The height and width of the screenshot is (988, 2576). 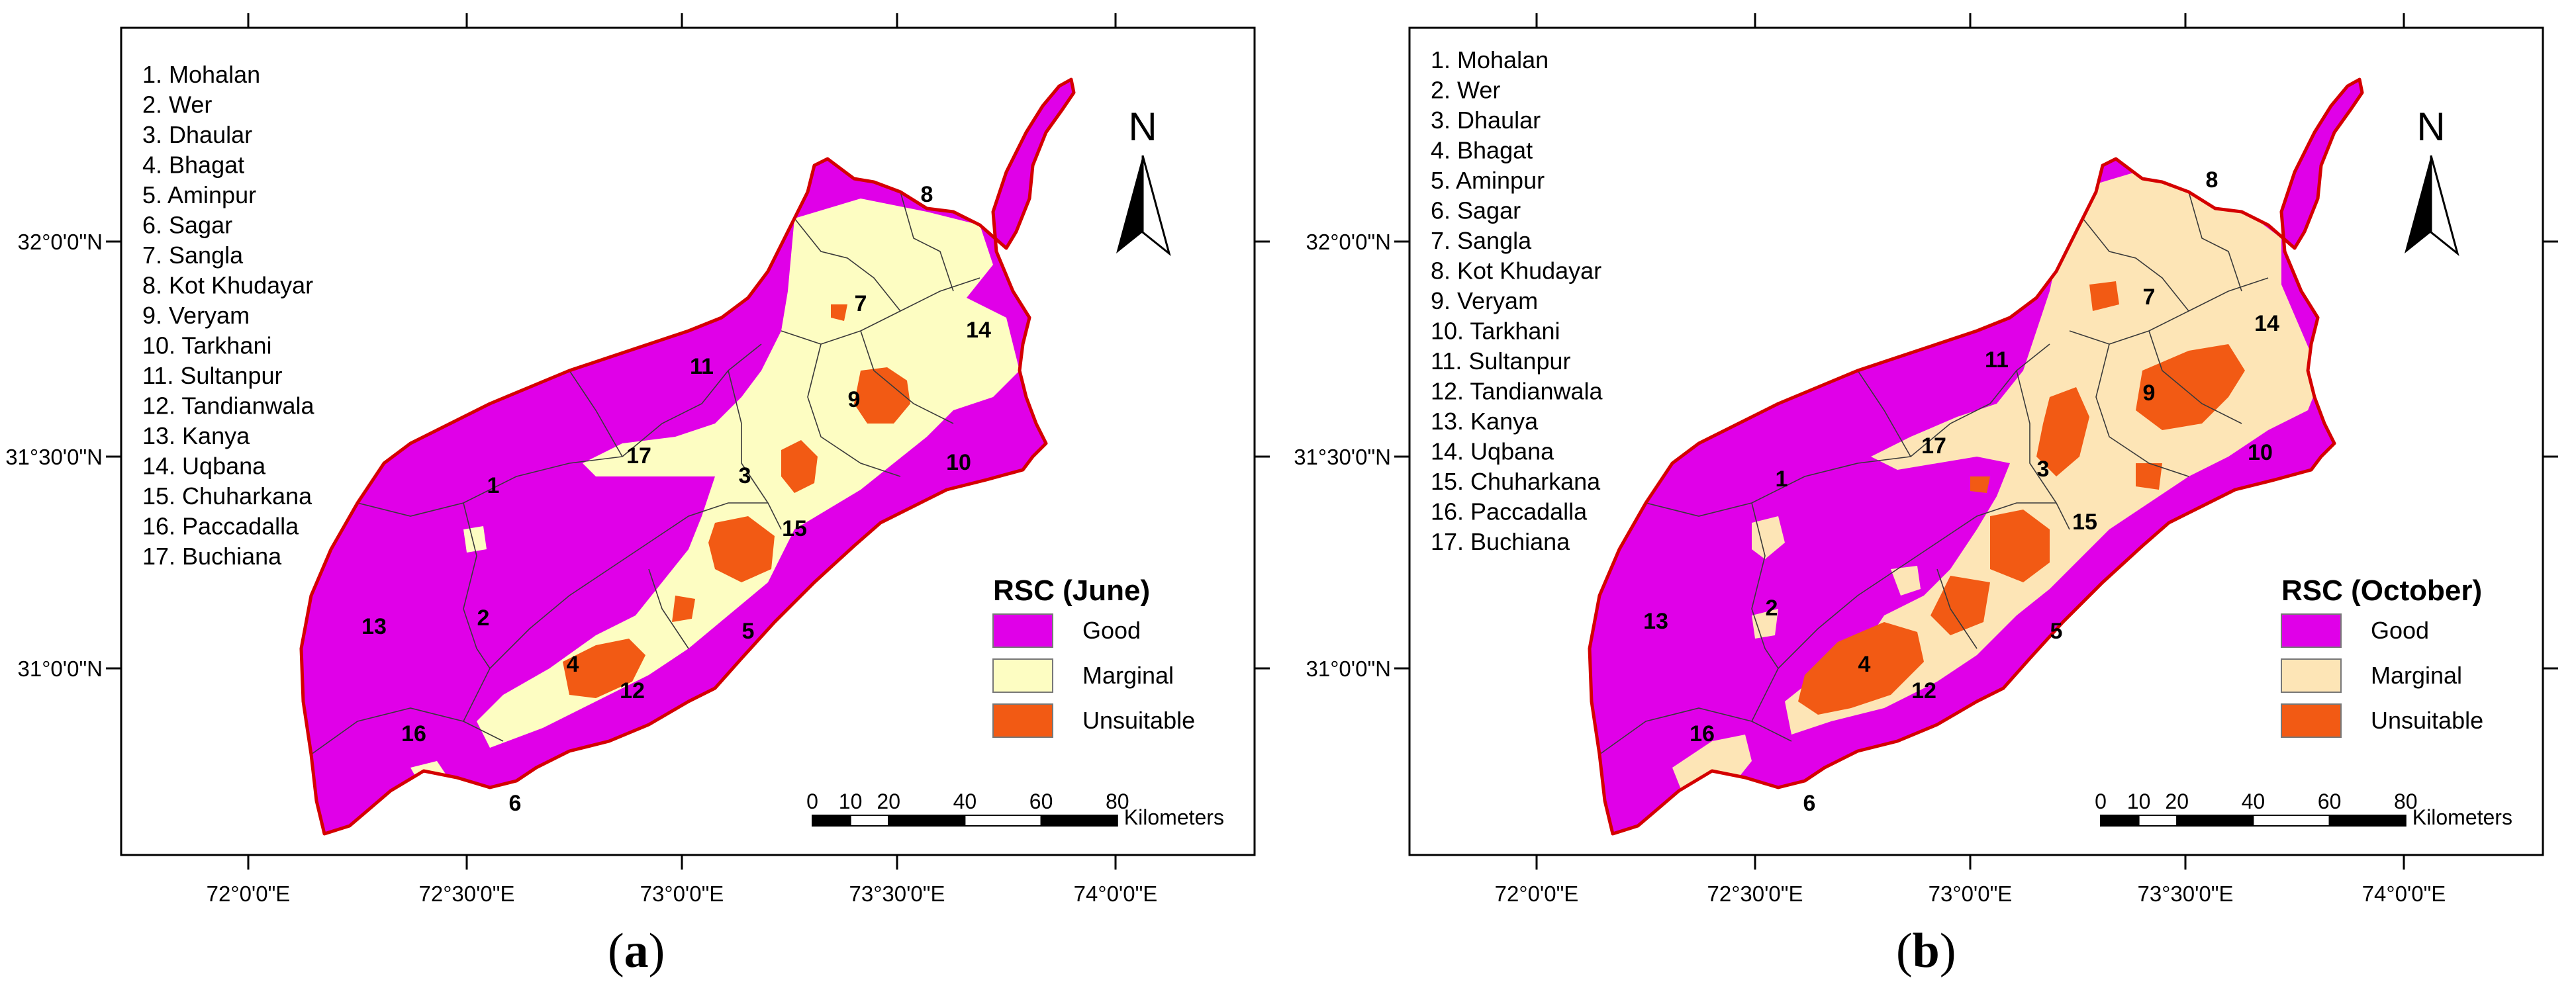 I want to click on legend-title: RSC (October), so click(x=2381, y=590).